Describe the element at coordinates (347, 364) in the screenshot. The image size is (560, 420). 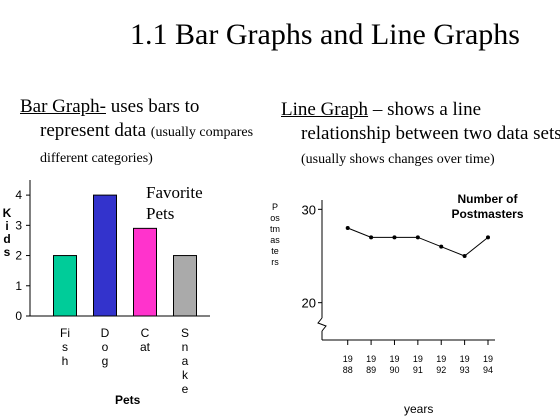
I see `x-tick-label: 1988` at that location.